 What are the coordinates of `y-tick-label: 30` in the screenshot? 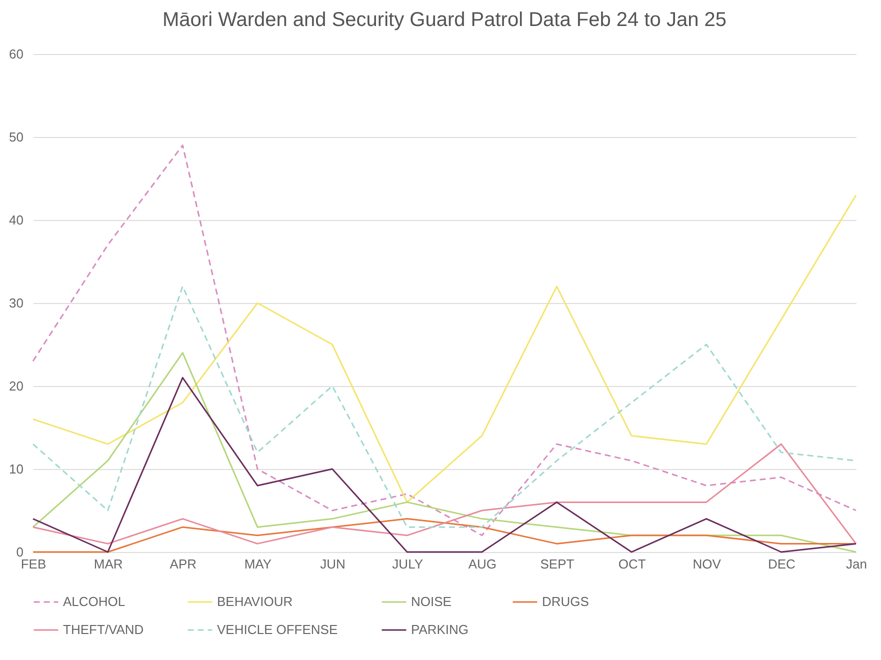 It's located at (16, 303).